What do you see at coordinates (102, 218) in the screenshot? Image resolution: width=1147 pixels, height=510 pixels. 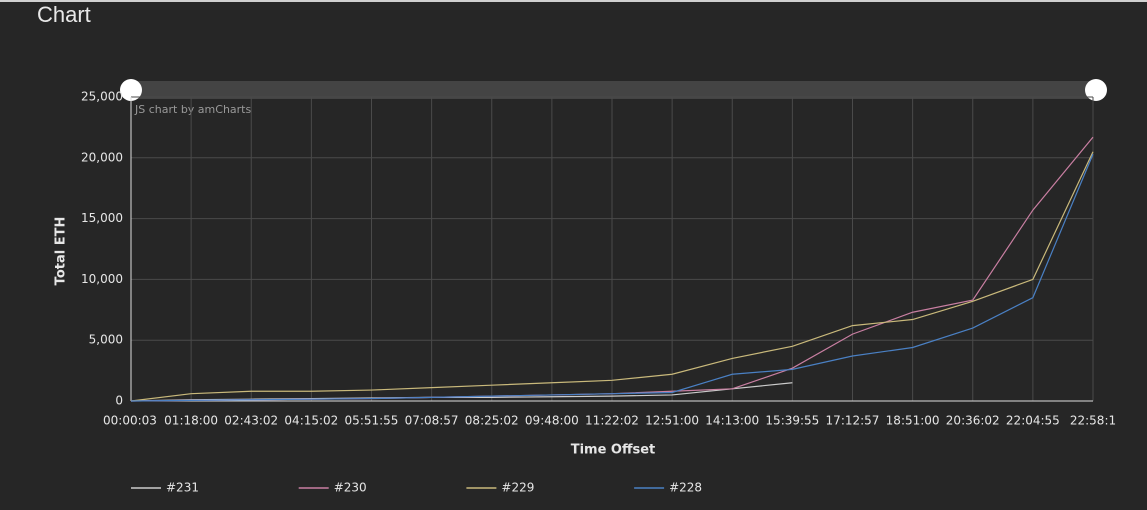 I see `y-tick-label: 15,000` at bounding box center [102, 218].